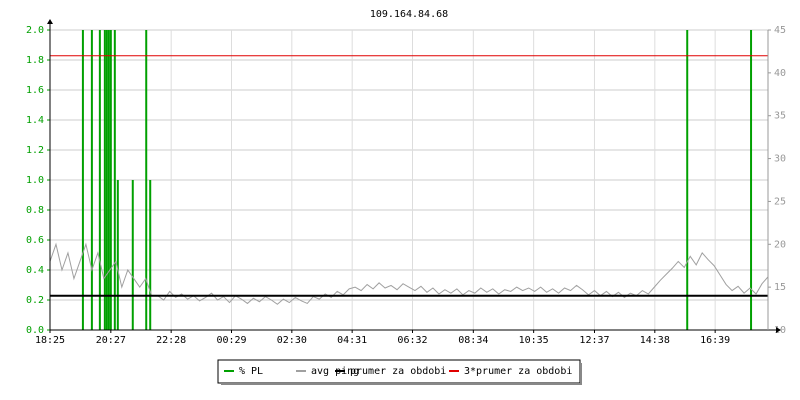 Image resolution: width=800 pixels, height=400 pixels. I want to click on x-tick-label: 02:30, so click(292, 340).